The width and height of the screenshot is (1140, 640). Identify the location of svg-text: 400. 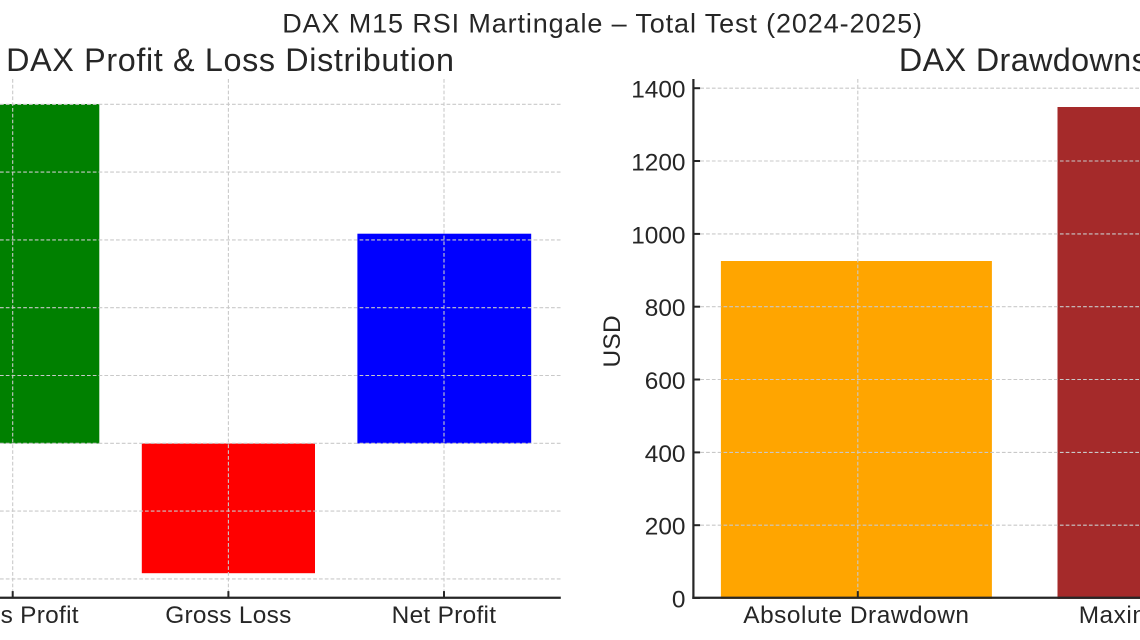
(665, 454).